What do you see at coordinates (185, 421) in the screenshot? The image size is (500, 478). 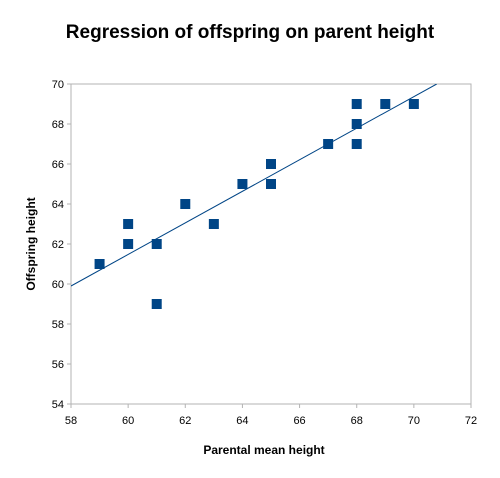 I see `x-tick-label: 62` at bounding box center [185, 421].